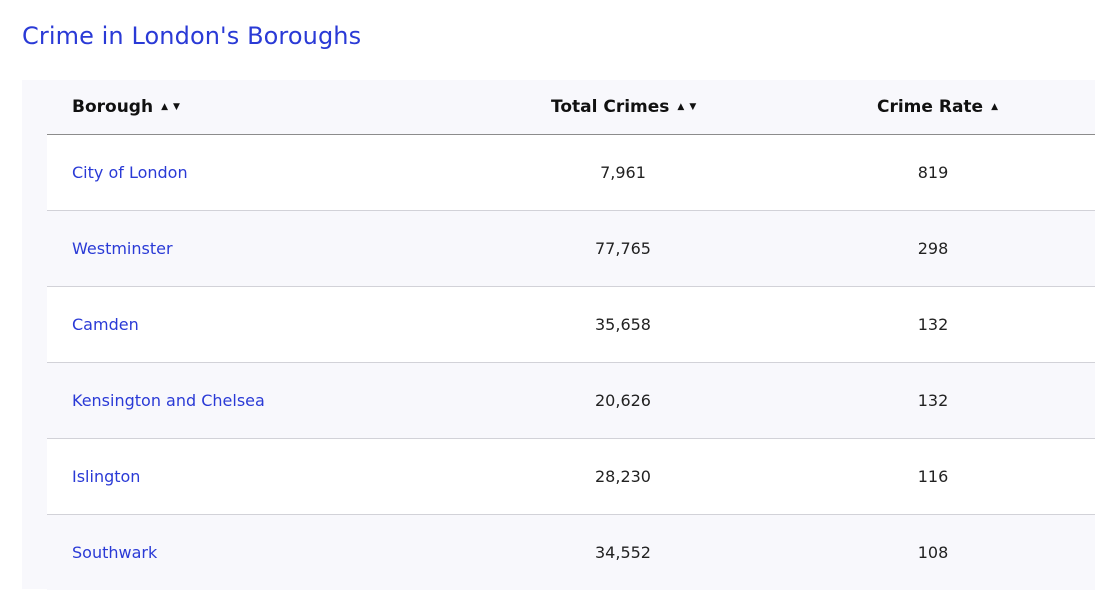 Image resolution: width=1095 pixels, height=590 pixels. I want to click on column-header-total-crimes: Total Crimes ▲ ▼, so click(623, 107).